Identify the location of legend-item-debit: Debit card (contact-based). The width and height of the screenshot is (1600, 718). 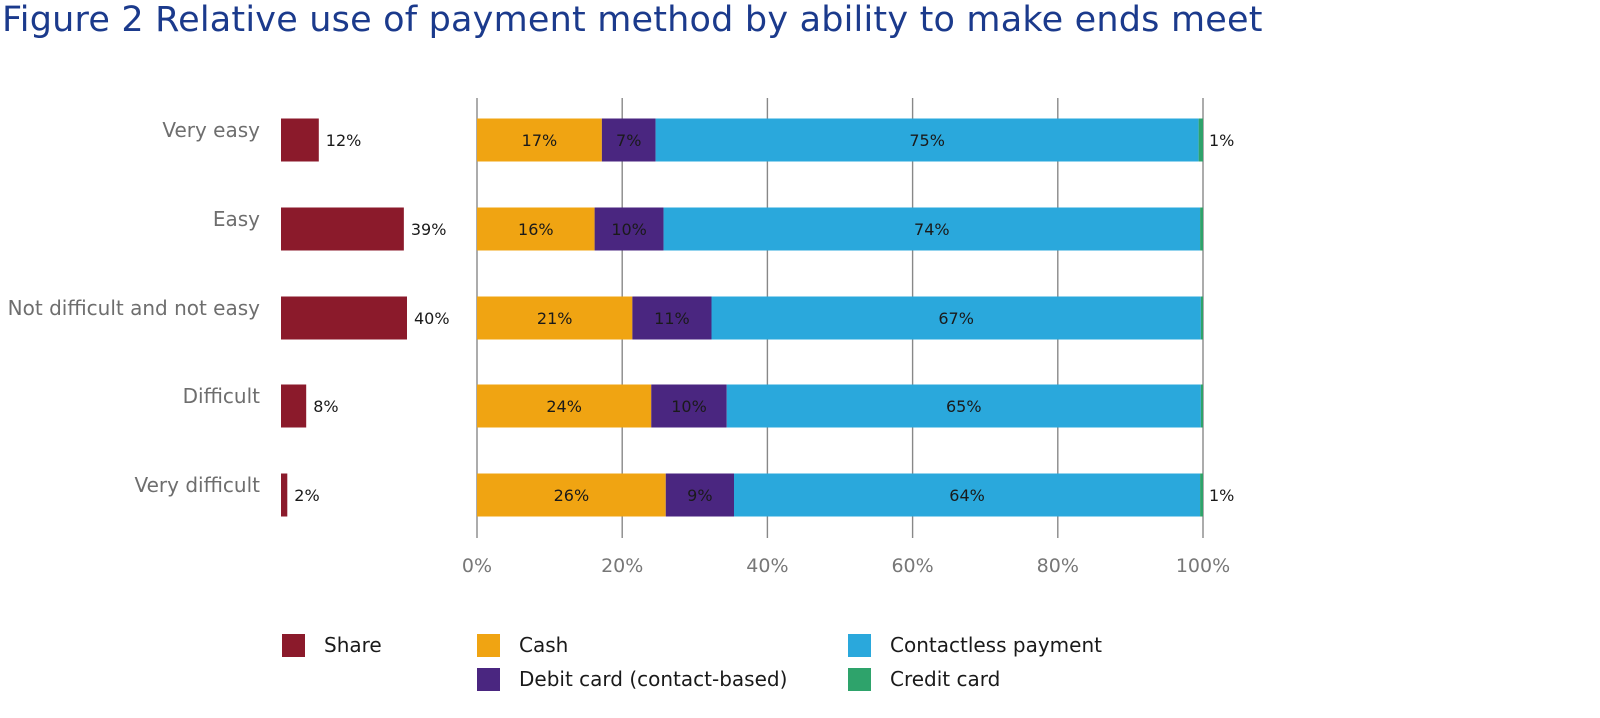
(632, 679).